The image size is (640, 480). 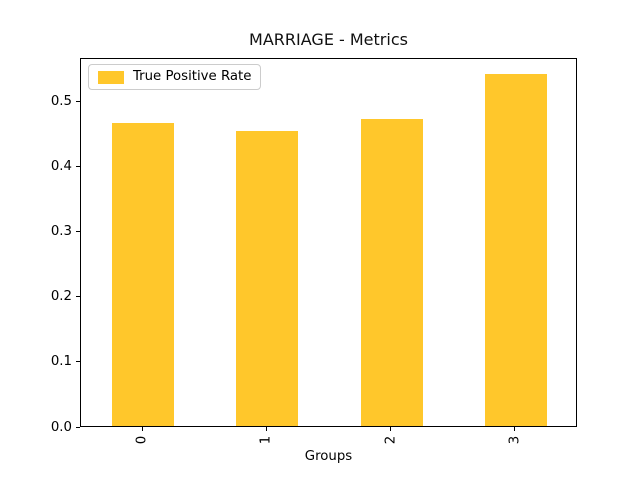 I want to click on y-tick-label: 0.2, so click(x=61, y=297).